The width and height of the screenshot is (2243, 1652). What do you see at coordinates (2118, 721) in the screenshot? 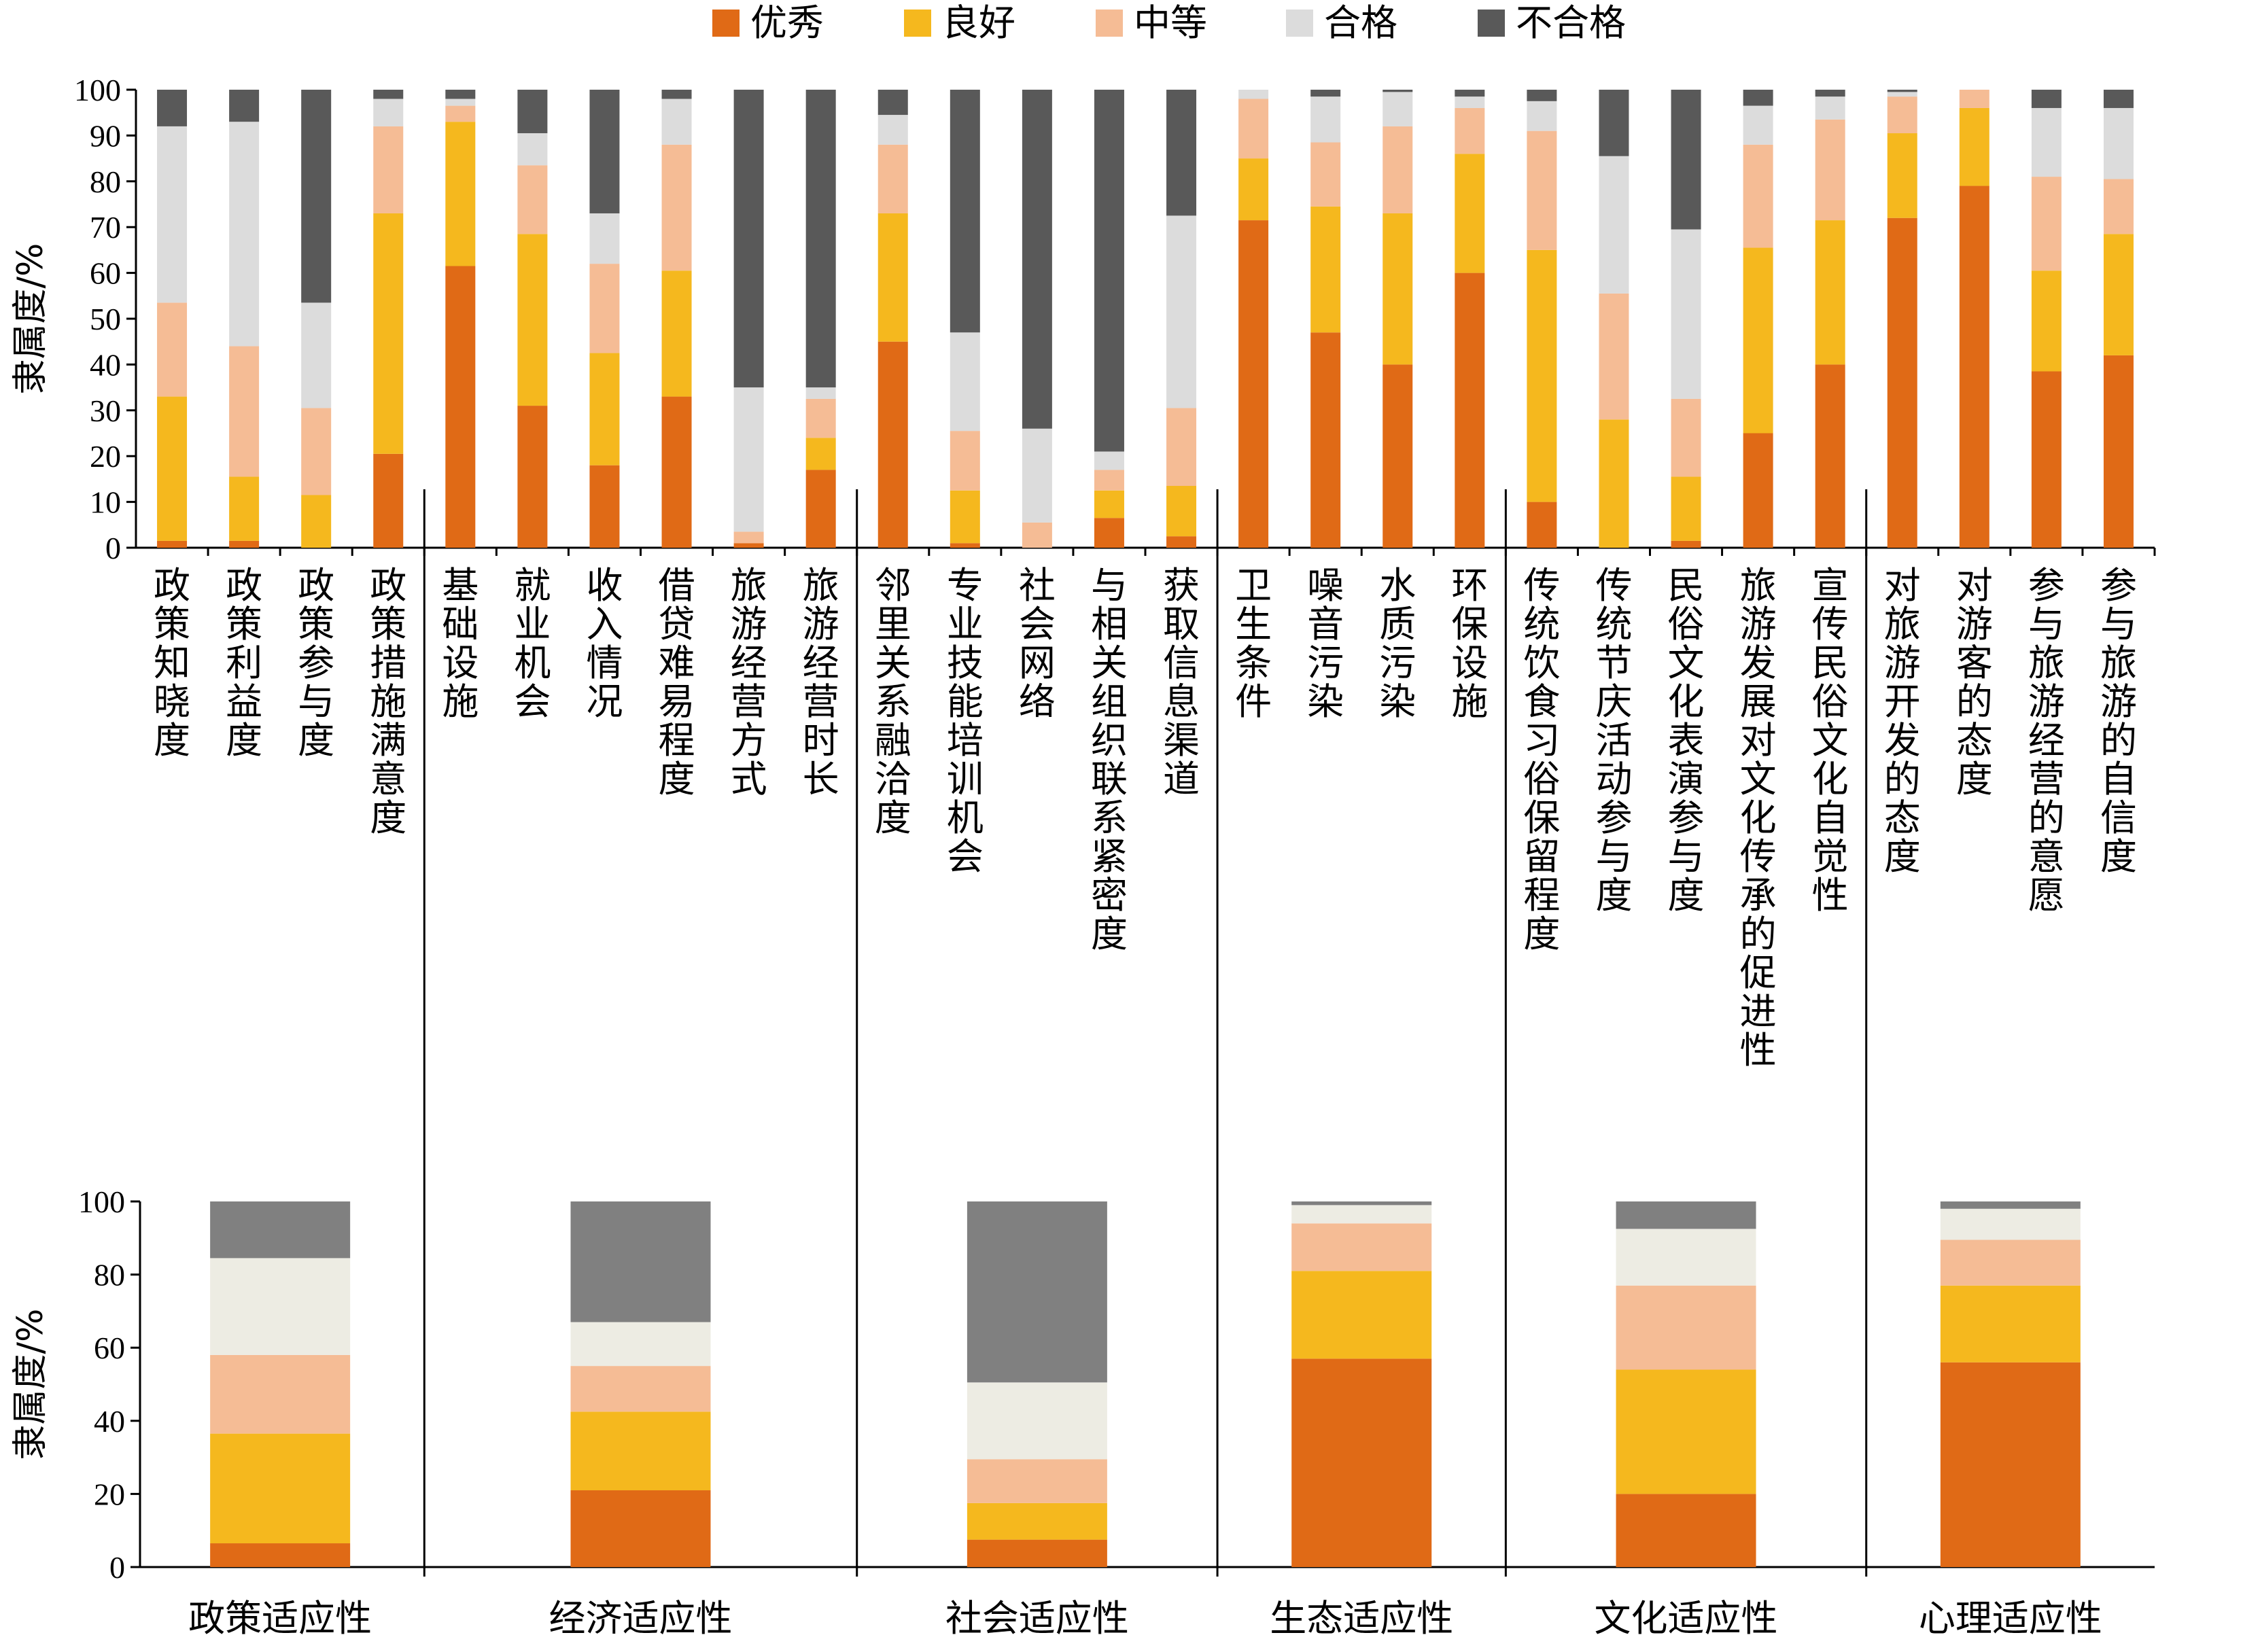
I see `category-label-27: 参与旅游的自信度` at bounding box center [2118, 721].